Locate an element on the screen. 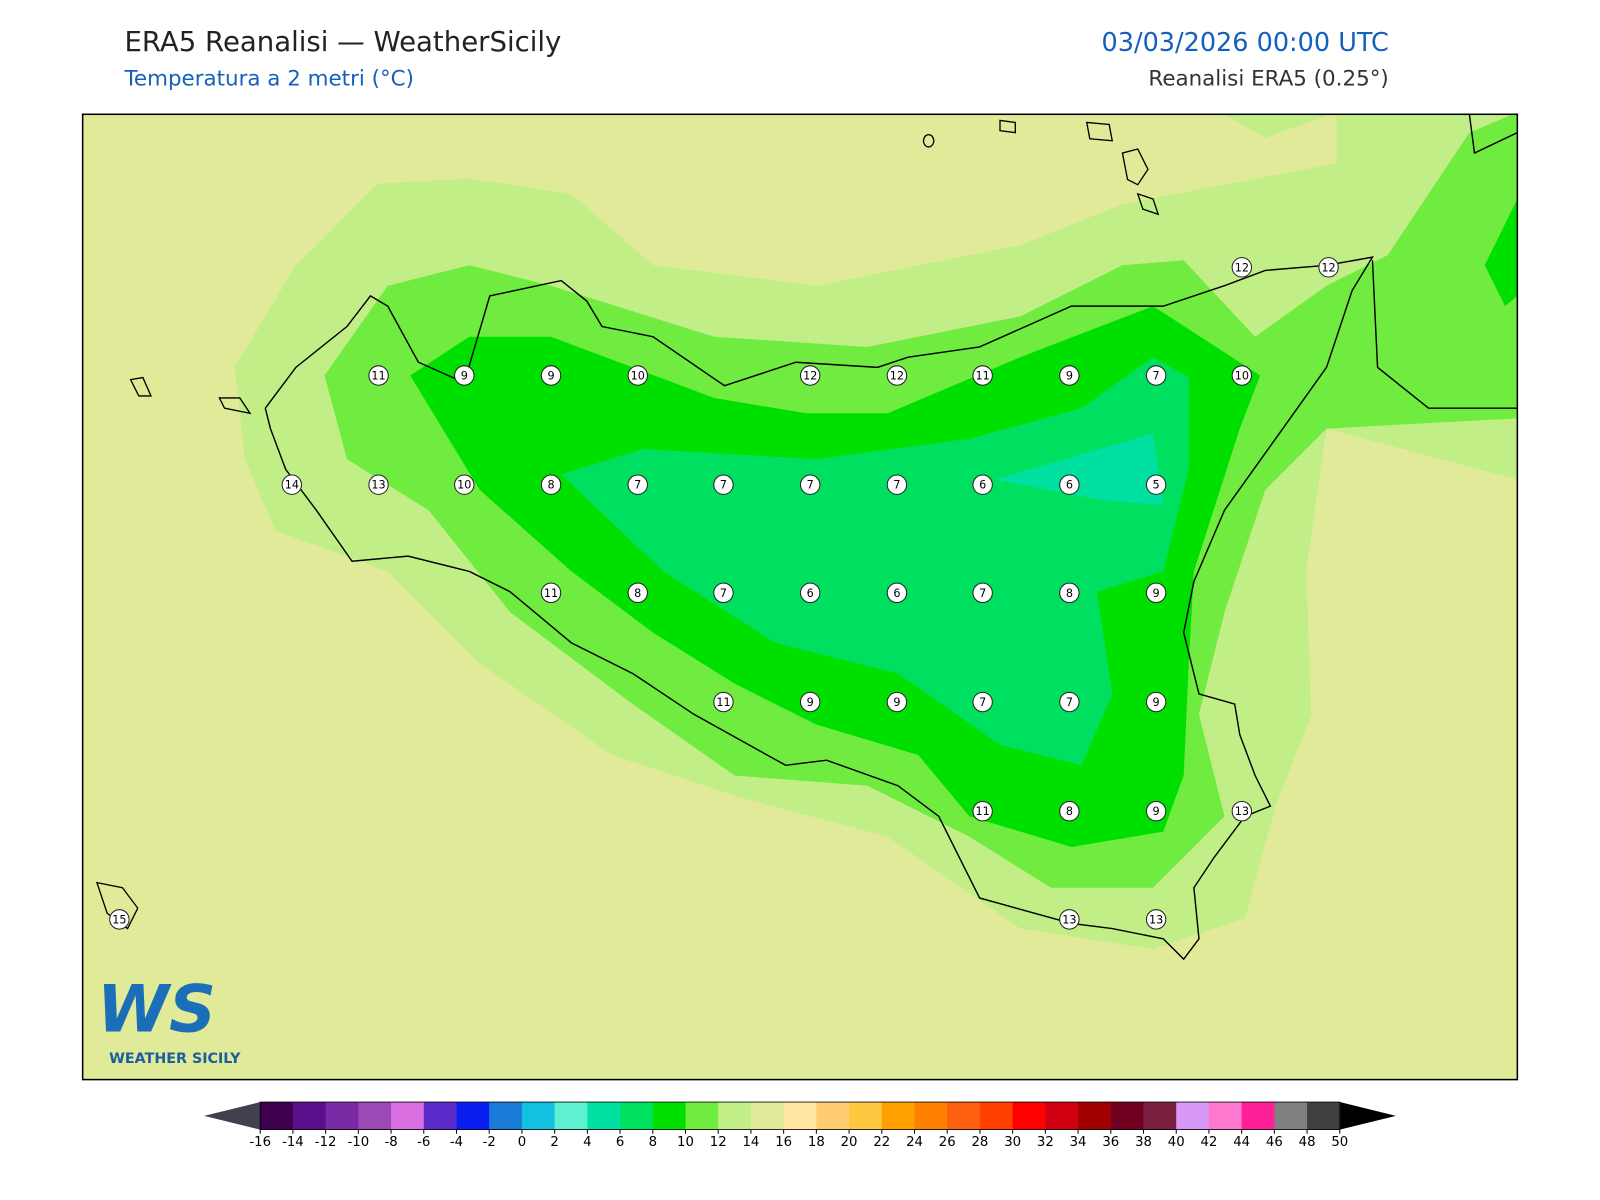  station-value: 15 is located at coordinates (119, 919).